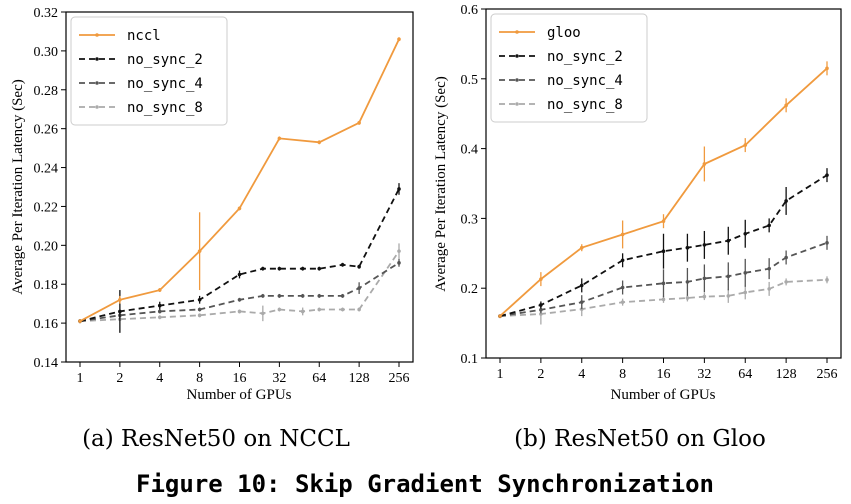  Describe the element at coordinates (239, 395) in the screenshot. I see `xlabel-a: Number of GPUs` at that location.